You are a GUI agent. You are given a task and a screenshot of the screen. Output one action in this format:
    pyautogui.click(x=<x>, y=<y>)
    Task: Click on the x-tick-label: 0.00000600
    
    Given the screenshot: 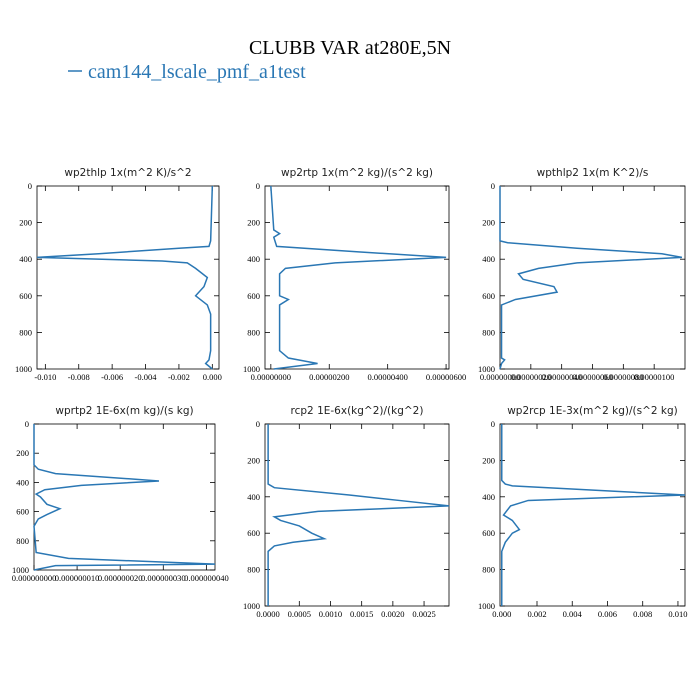 What is the action you would take?
    pyautogui.click(x=446, y=377)
    